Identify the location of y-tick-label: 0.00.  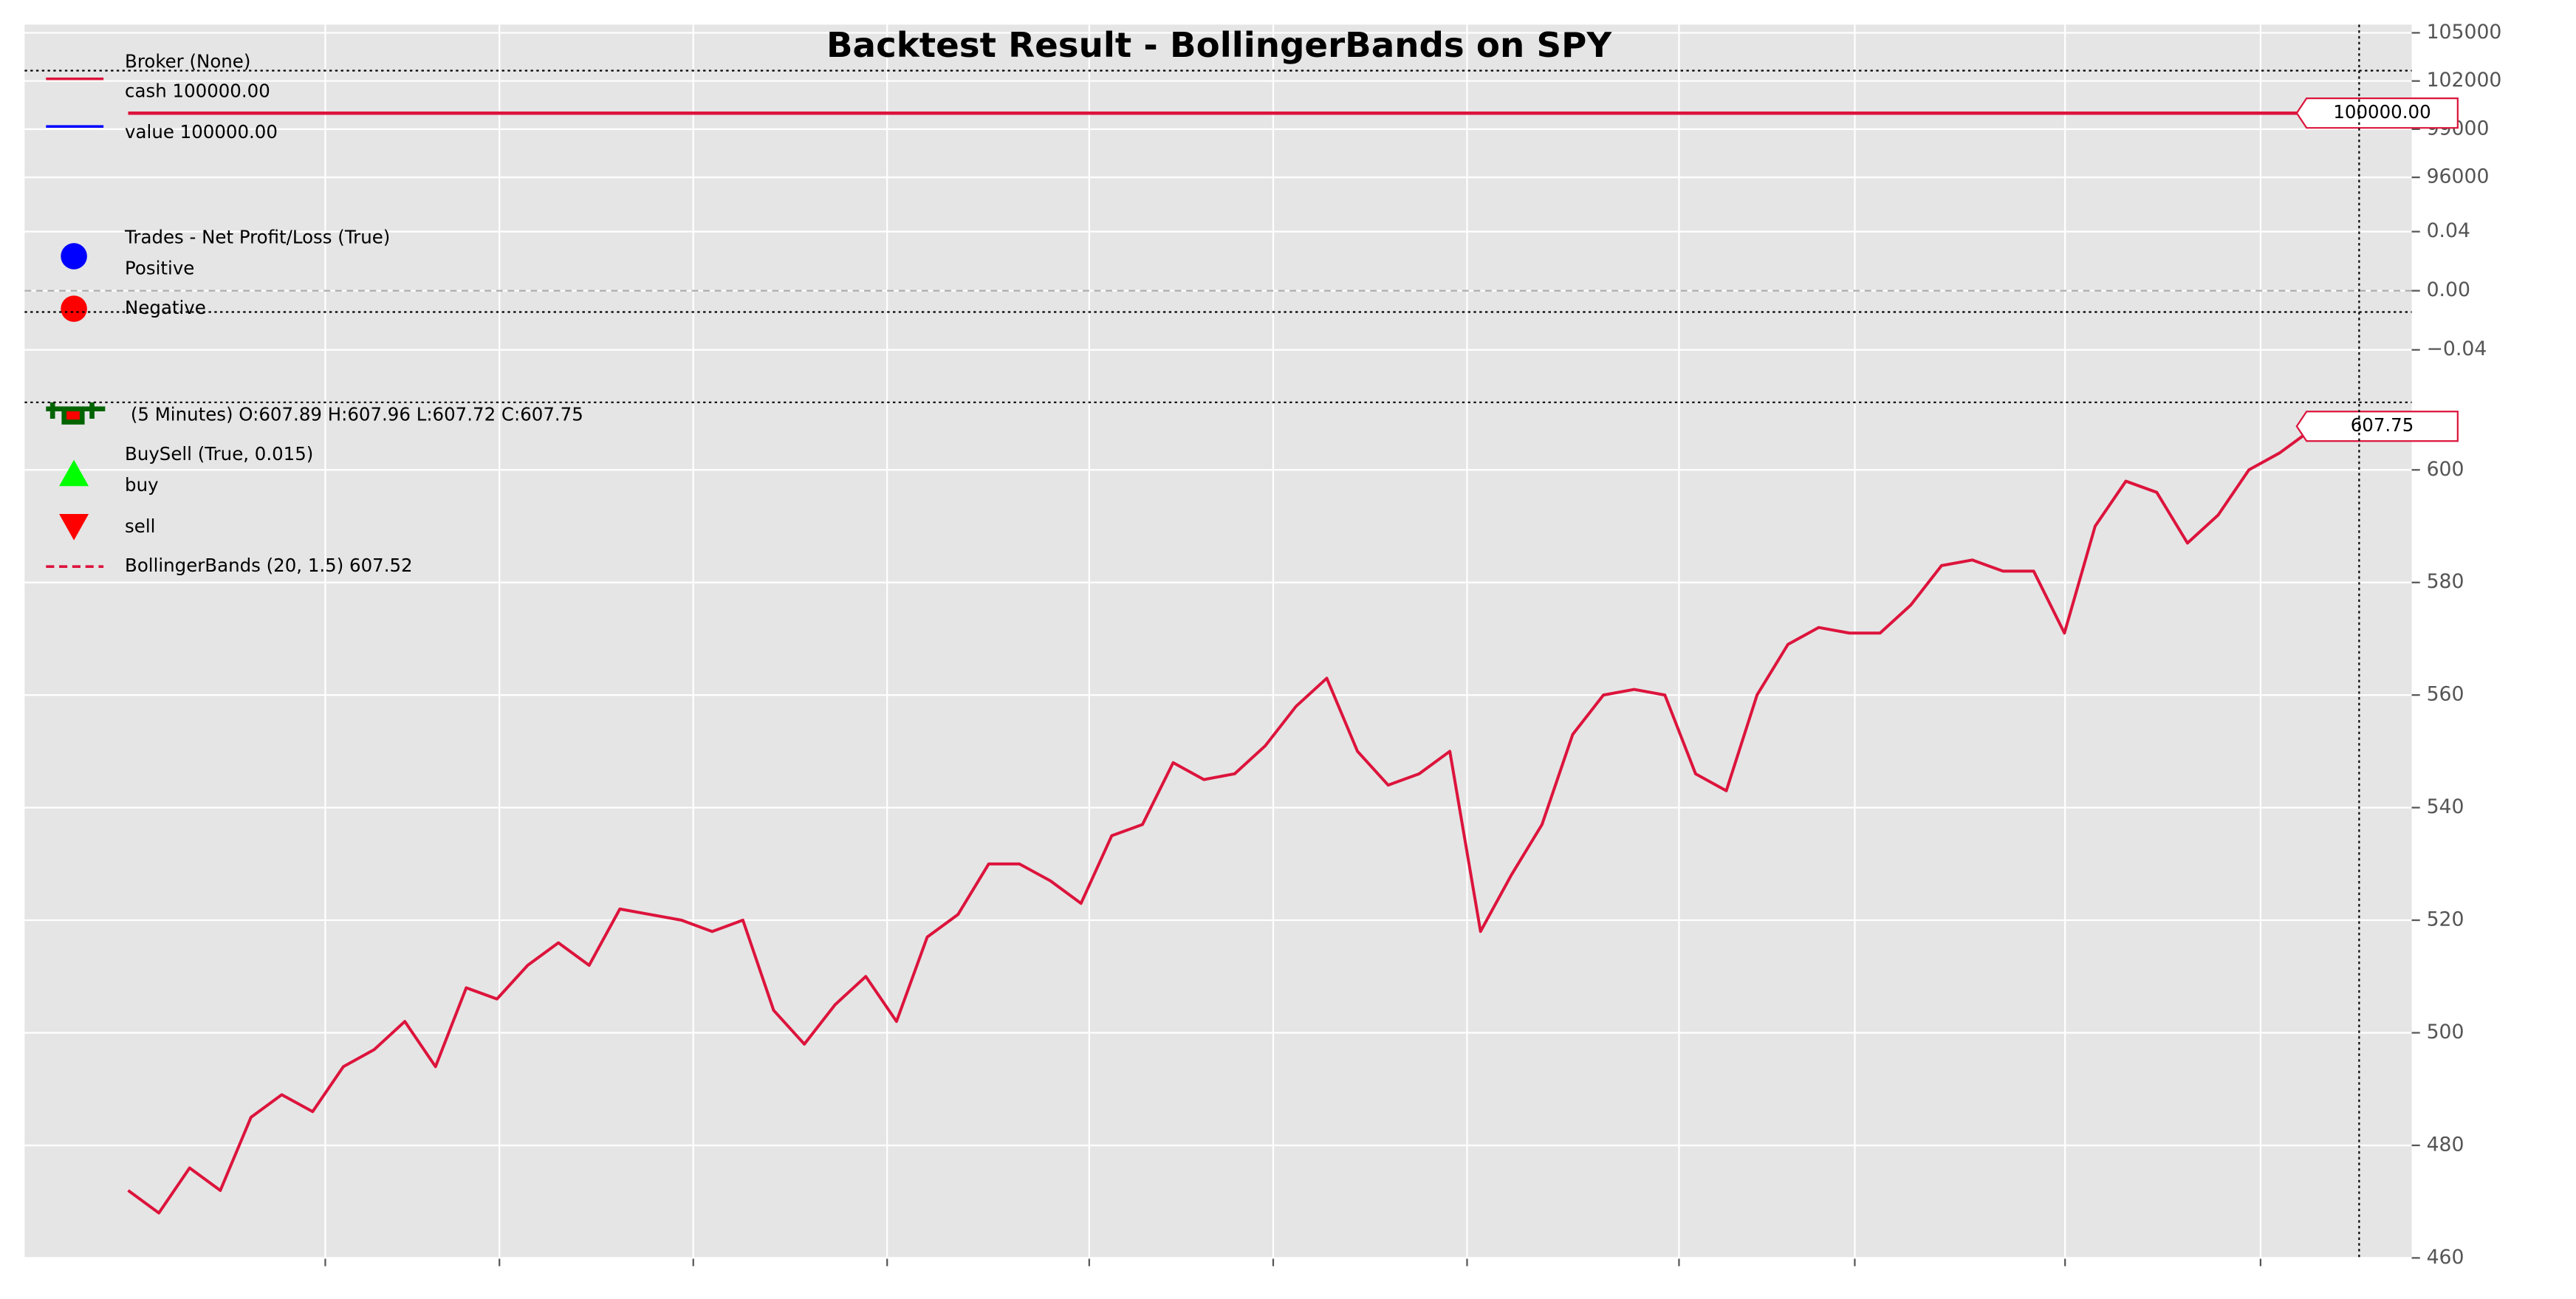
(2448, 289).